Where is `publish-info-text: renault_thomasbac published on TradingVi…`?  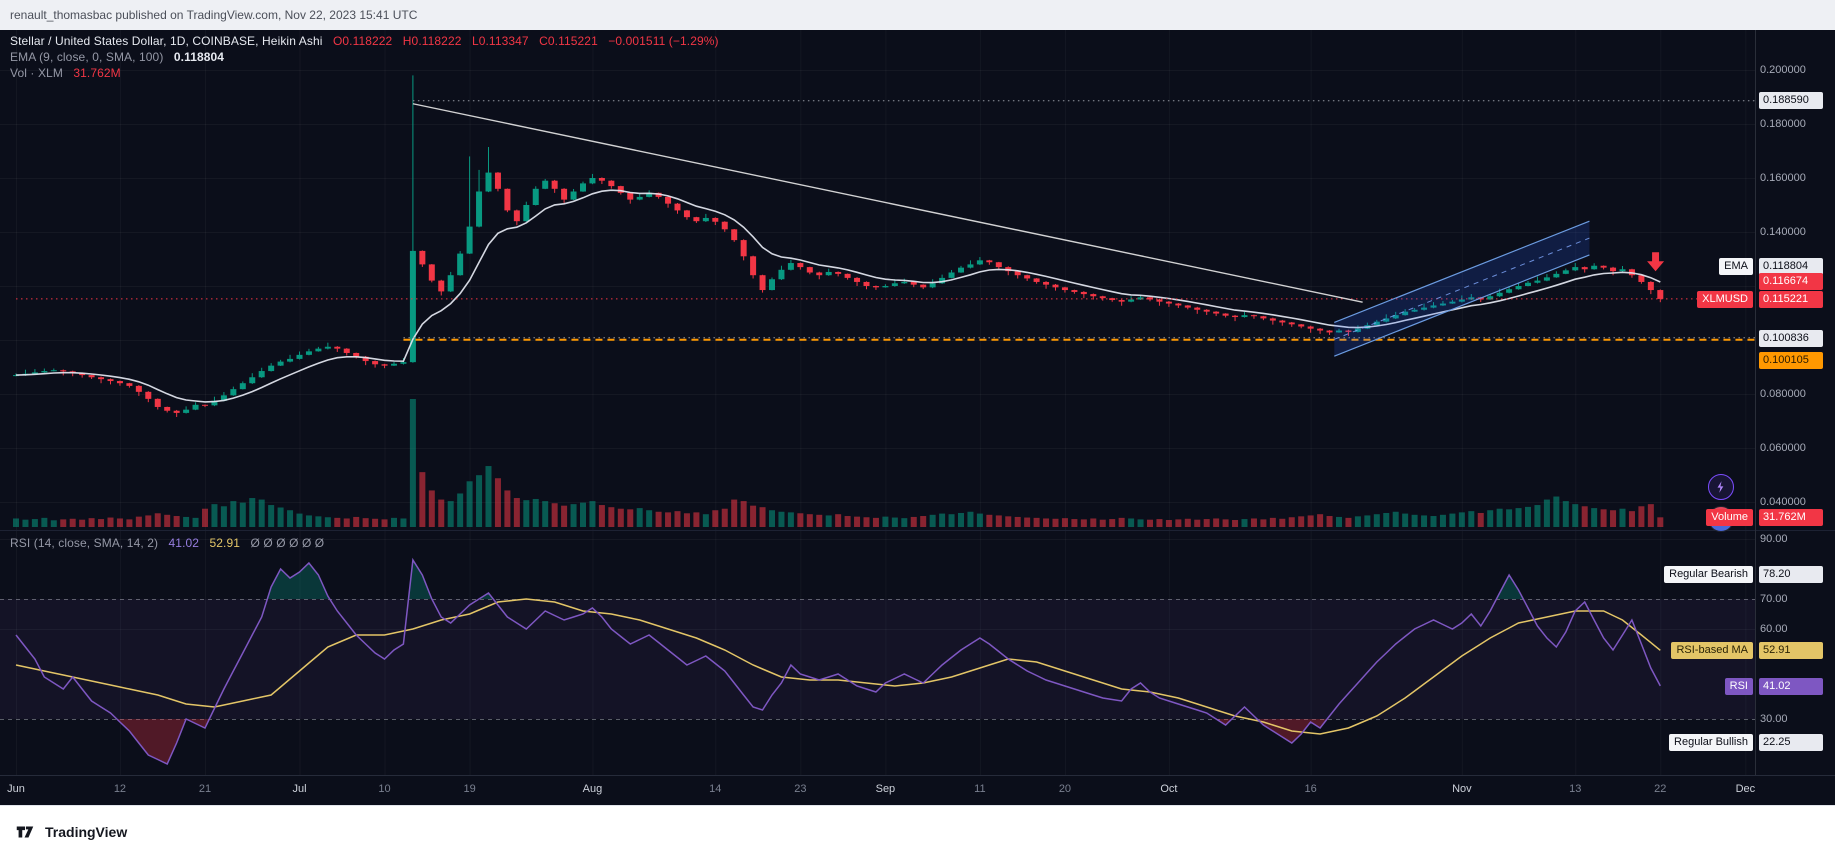
publish-info-text: renault_thomasbac published on TradingVi… is located at coordinates (214, 15).